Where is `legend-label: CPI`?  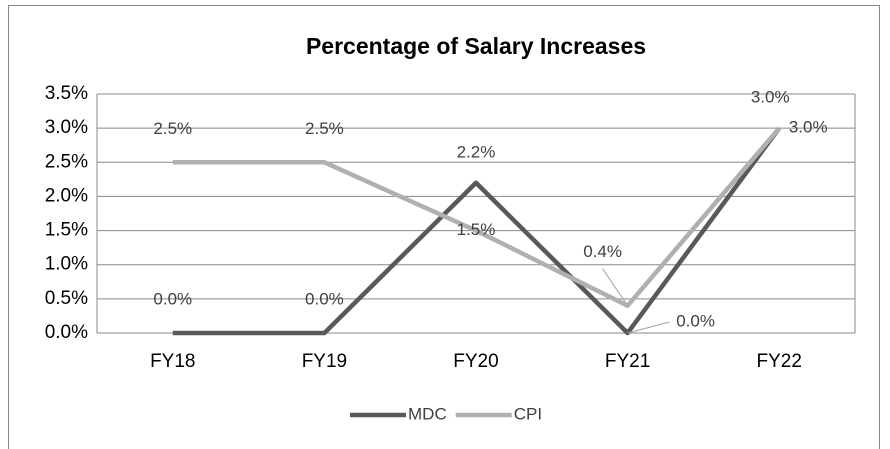 legend-label: CPI is located at coordinates (528, 413).